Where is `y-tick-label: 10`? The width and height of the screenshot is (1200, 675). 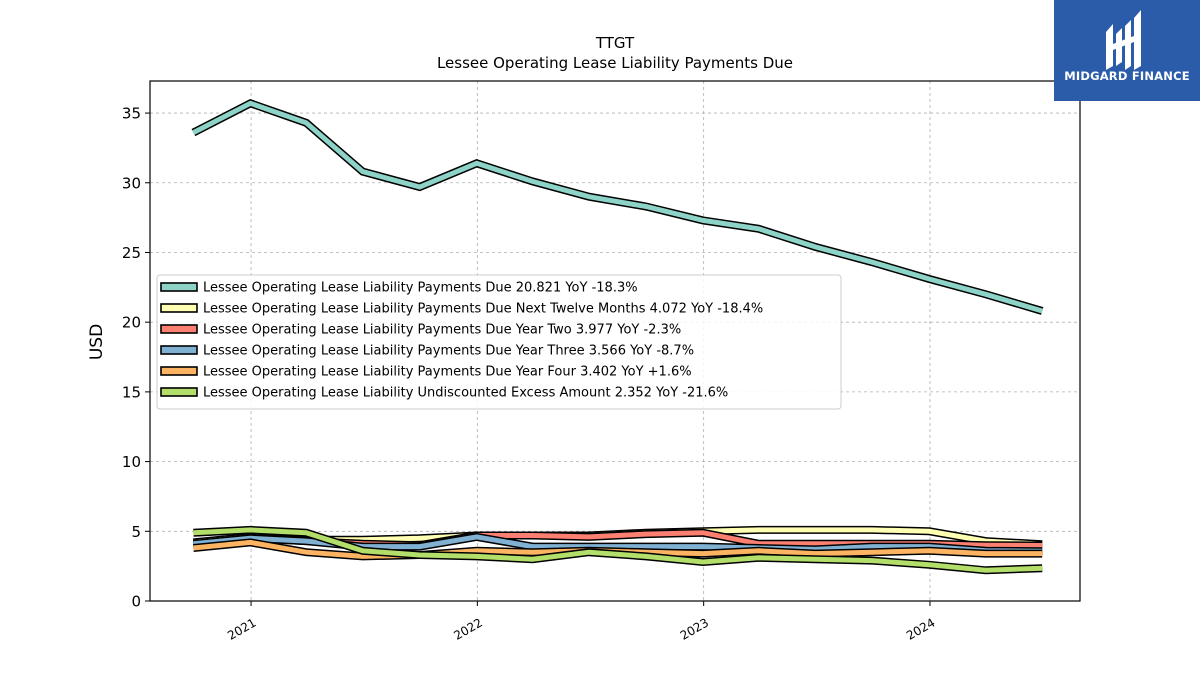
y-tick-label: 10 is located at coordinates (131, 462).